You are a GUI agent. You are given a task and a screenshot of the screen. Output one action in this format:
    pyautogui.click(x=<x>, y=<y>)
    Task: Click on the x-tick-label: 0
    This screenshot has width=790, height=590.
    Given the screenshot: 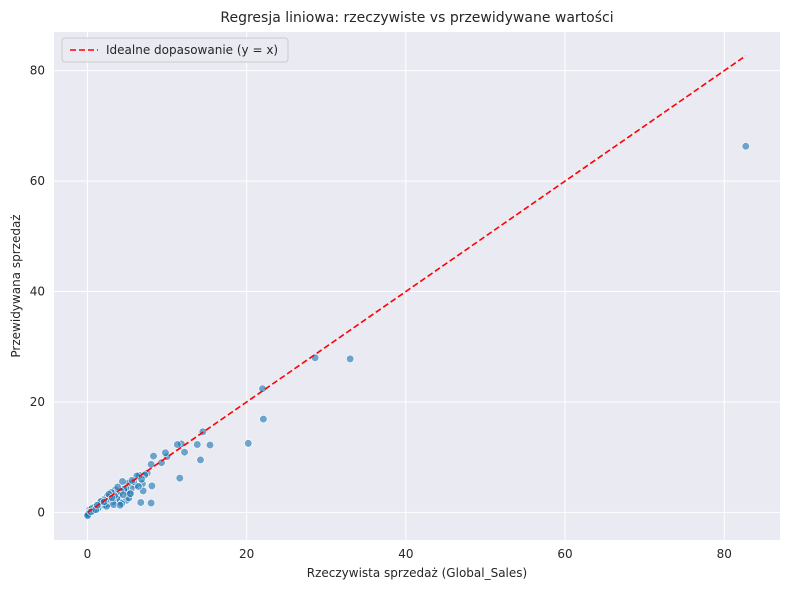 What is the action you would take?
    pyautogui.click(x=88, y=554)
    